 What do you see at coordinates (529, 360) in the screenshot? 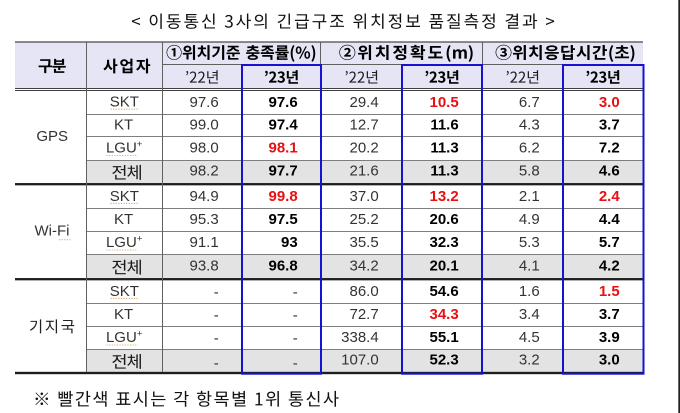
I see `svg-text: 3.2` at bounding box center [529, 360].